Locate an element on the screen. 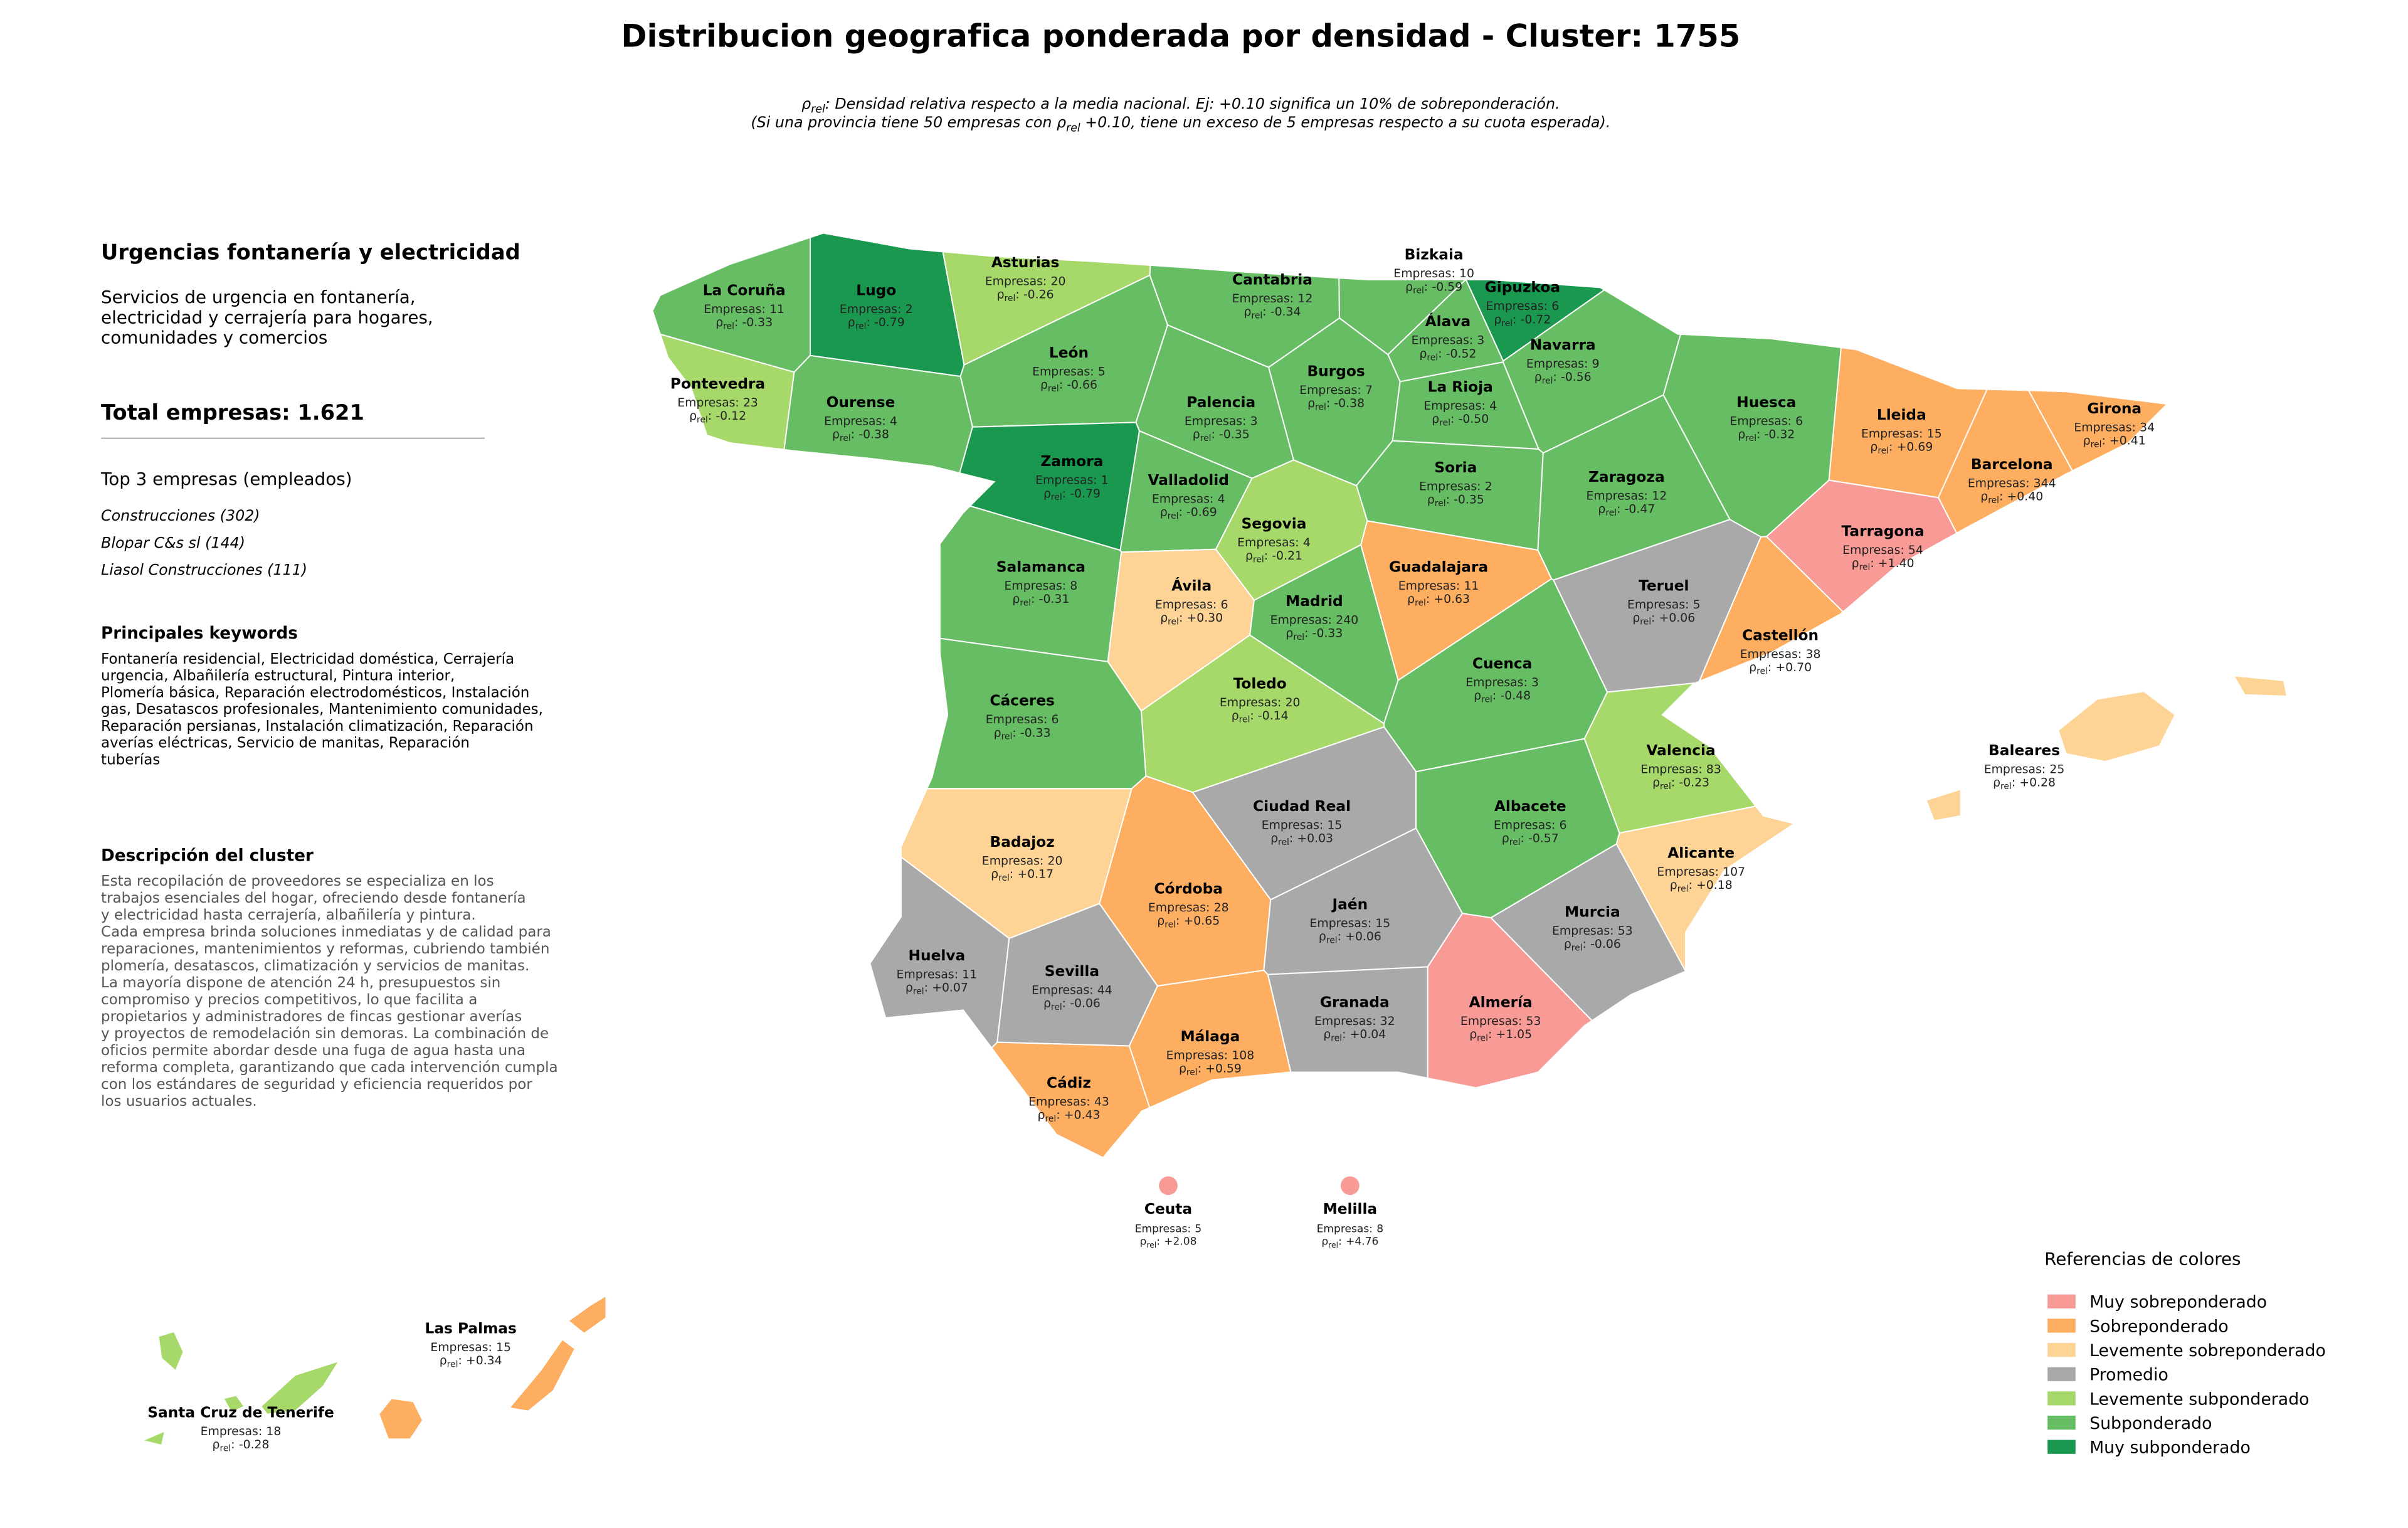 The width and height of the screenshot is (2408, 1528). province-count: Empresas: 8 is located at coordinates (1350, 1229).